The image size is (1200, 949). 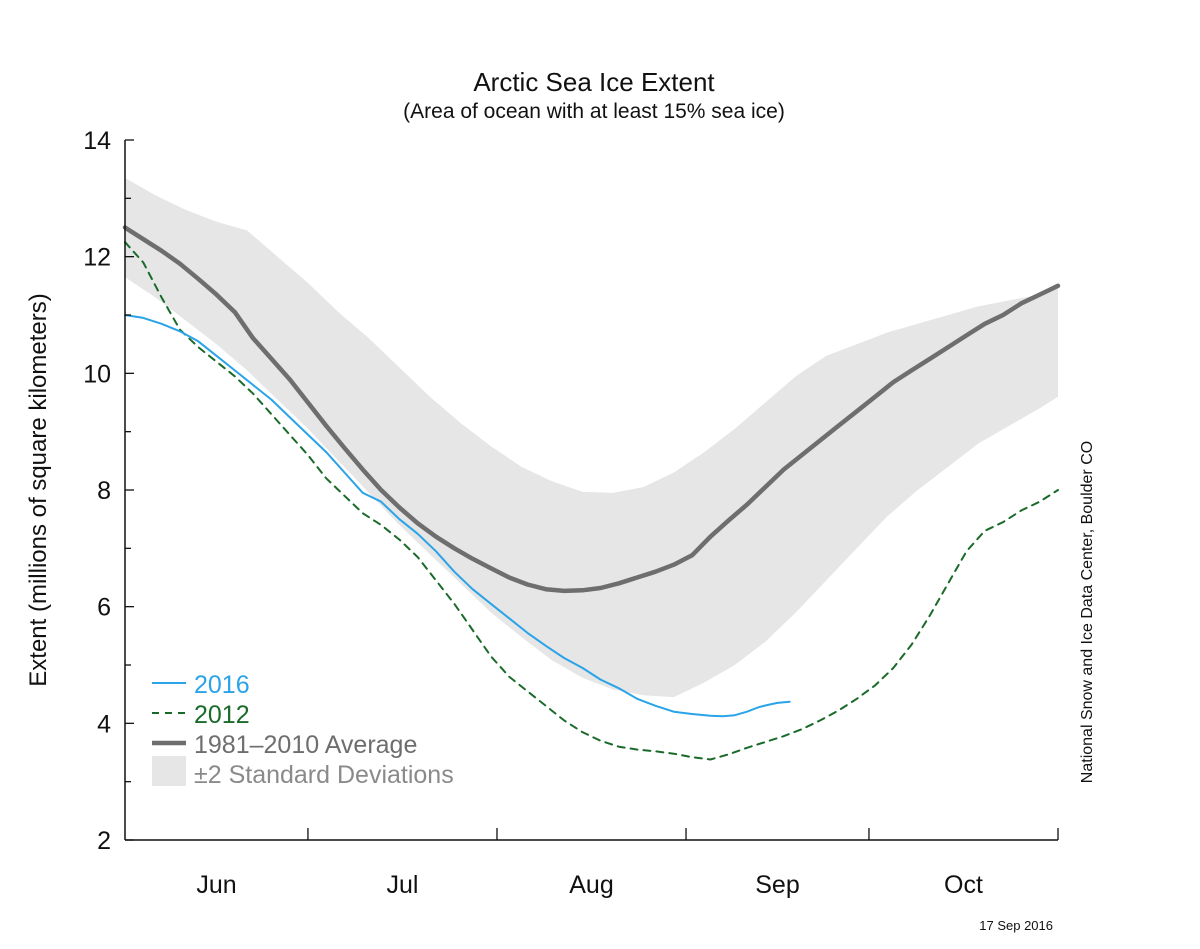 What do you see at coordinates (104, 608) in the screenshot?
I see `y-tick-label: 6` at bounding box center [104, 608].